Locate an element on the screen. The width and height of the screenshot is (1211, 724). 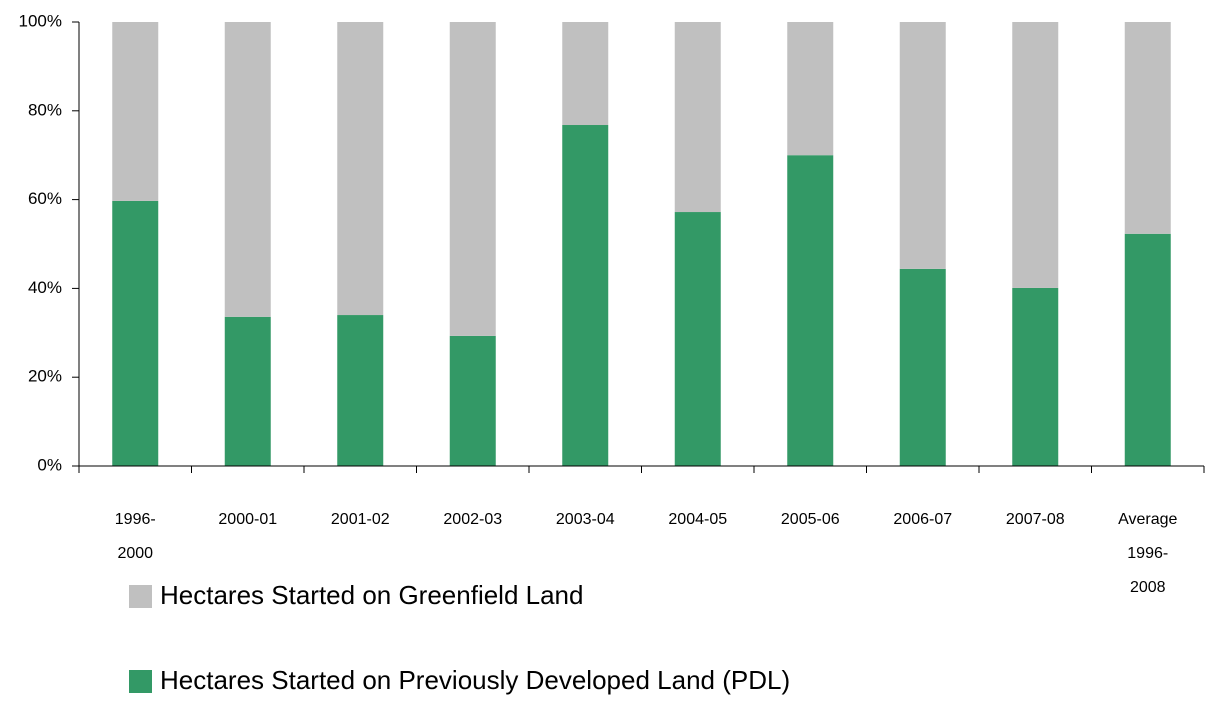
x-tick-label: 1996-2000 is located at coordinates (135, 536).